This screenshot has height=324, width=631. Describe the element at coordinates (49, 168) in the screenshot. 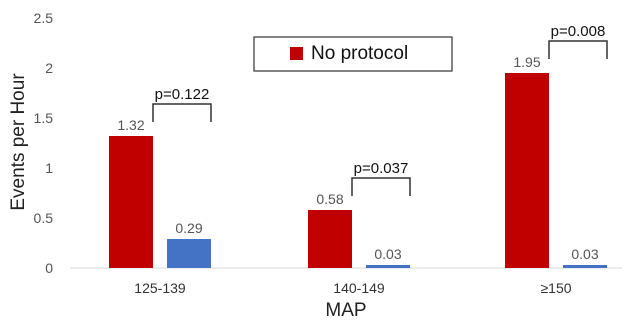

I see `y-tick-label: 1` at that location.